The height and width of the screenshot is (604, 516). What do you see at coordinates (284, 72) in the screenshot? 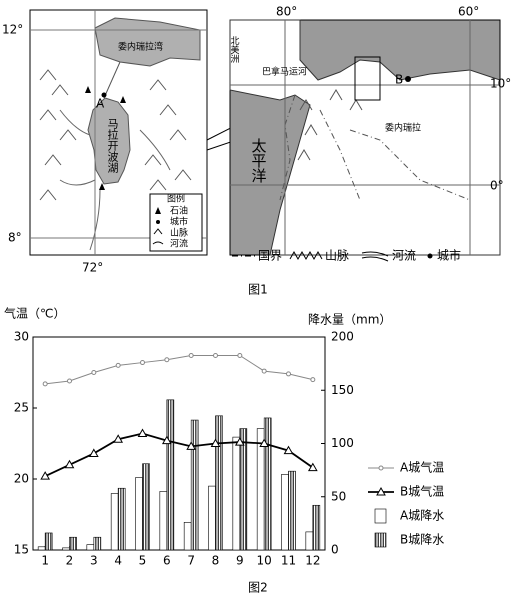
I see `canal-label: 巴拿马运河` at bounding box center [284, 72].